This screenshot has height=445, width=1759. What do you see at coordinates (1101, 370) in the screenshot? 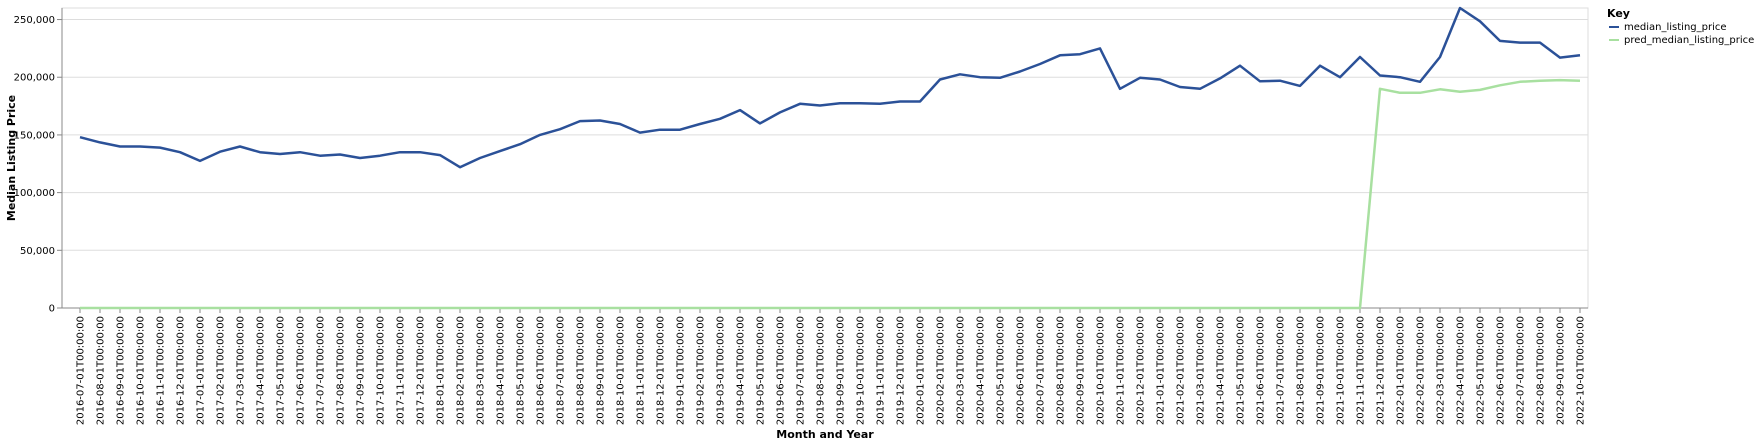
I see `x-tick-label: 2020-10-01T00:00:00` at bounding box center [1101, 370].